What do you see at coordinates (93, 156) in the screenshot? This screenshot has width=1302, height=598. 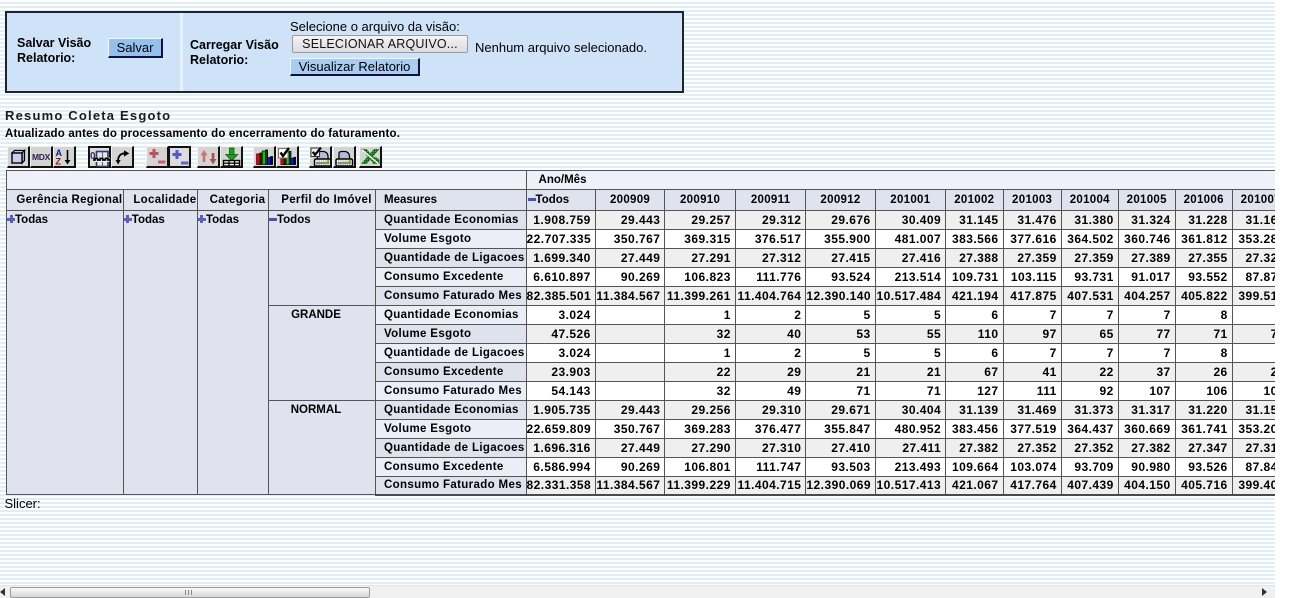 I see `svg-text: 0` at bounding box center [93, 156].